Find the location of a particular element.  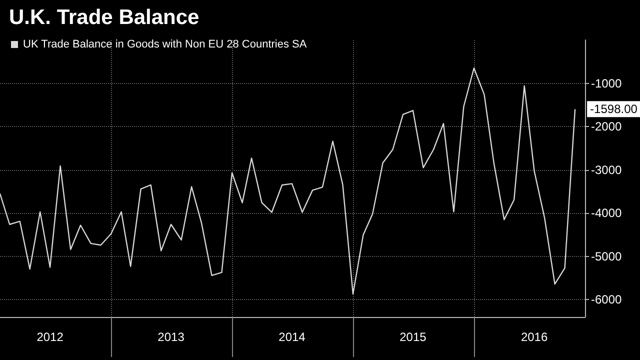

x-tick-label: 2015 is located at coordinates (413, 337).